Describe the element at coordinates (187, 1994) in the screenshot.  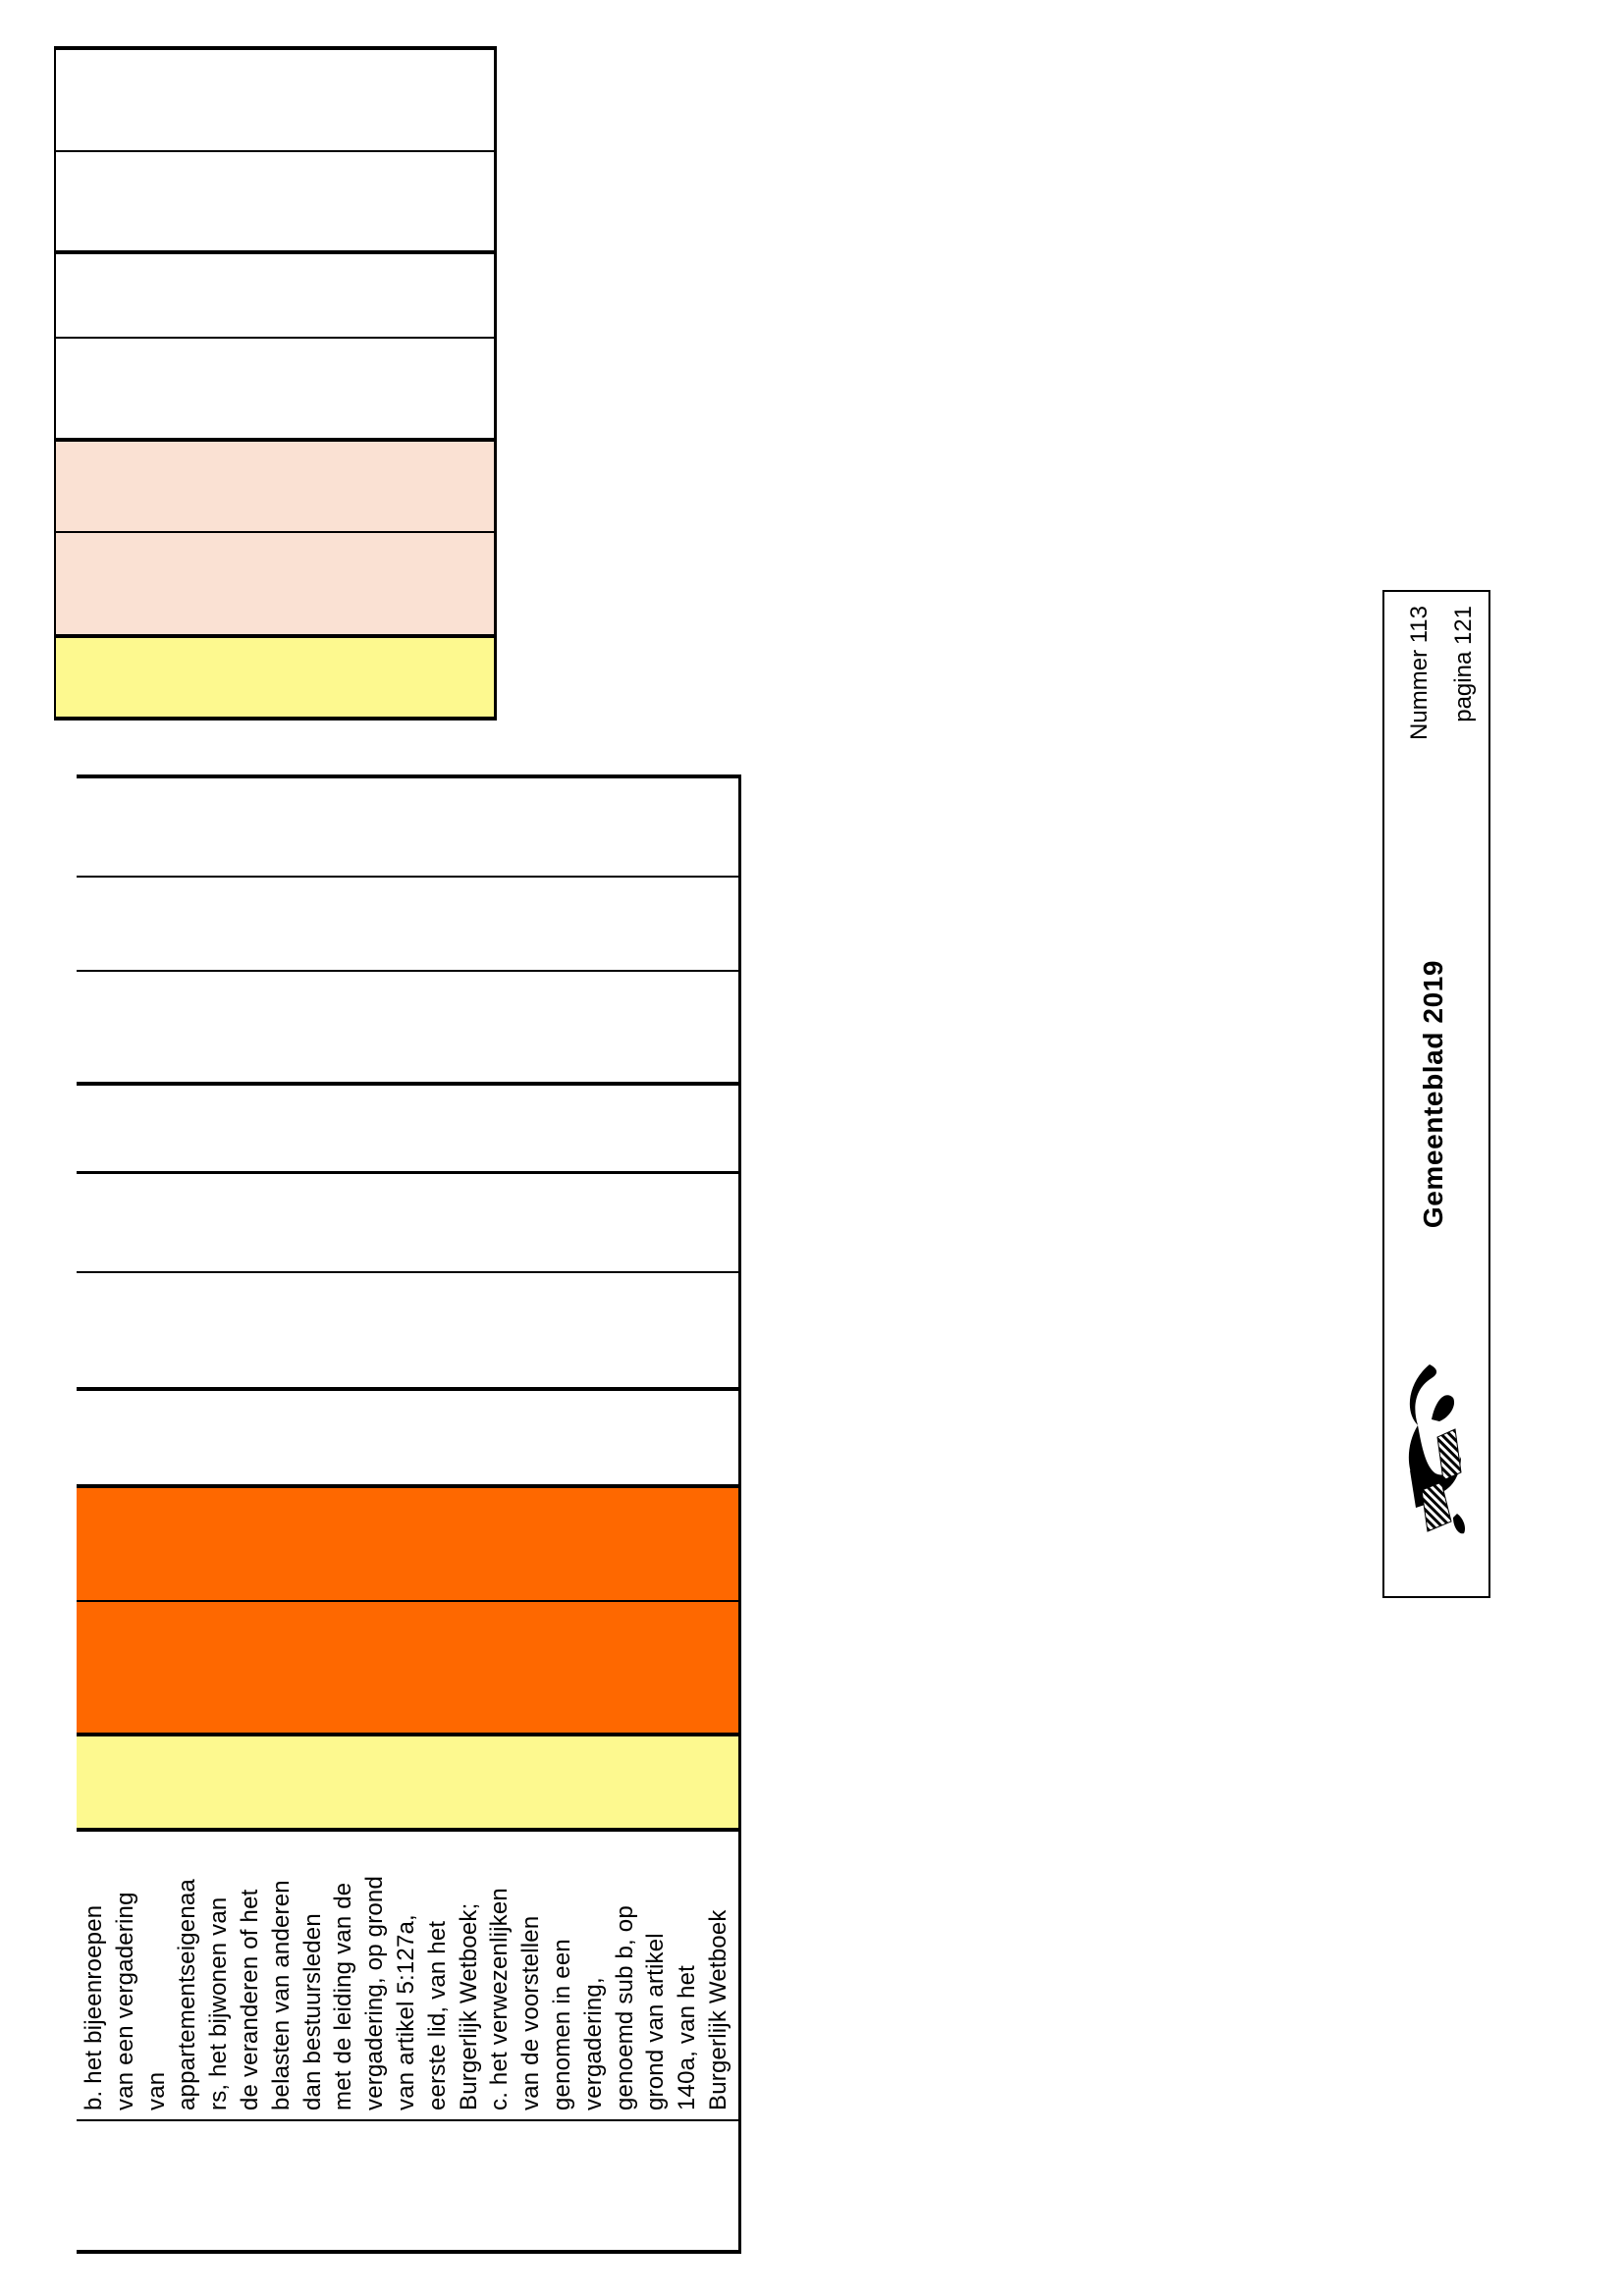
I see `text-line: appartementseigenaa` at that location.